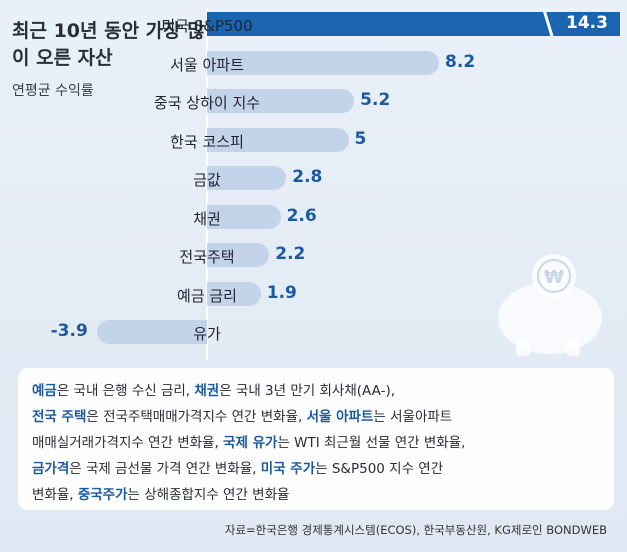 The image size is (627, 552). Describe the element at coordinates (360, 138) in the screenshot. I see `value-label-3: 5` at that location.